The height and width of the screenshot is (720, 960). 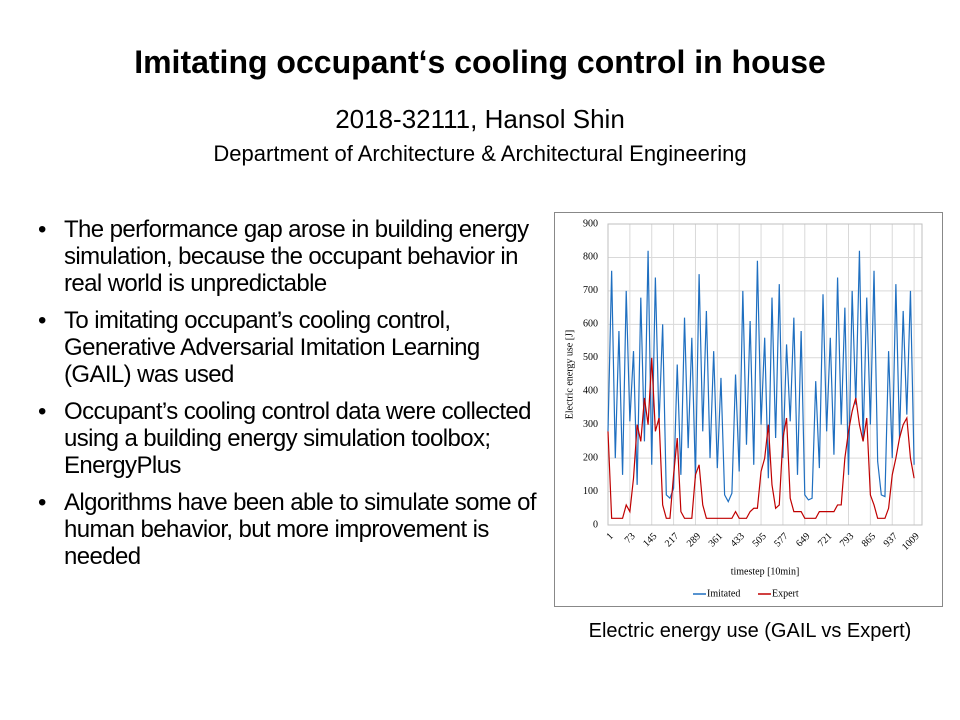 What do you see at coordinates (723, 593) in the screenshot?
I see `legend-label: Imitated` at bounding box center [723, 593].